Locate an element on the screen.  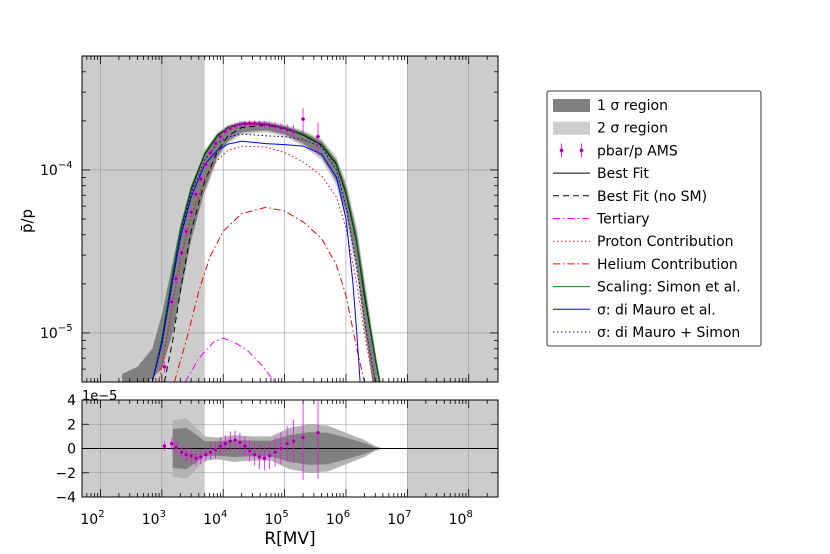
residual-y-tick-label: 0 is located at coordinates (71, 450).